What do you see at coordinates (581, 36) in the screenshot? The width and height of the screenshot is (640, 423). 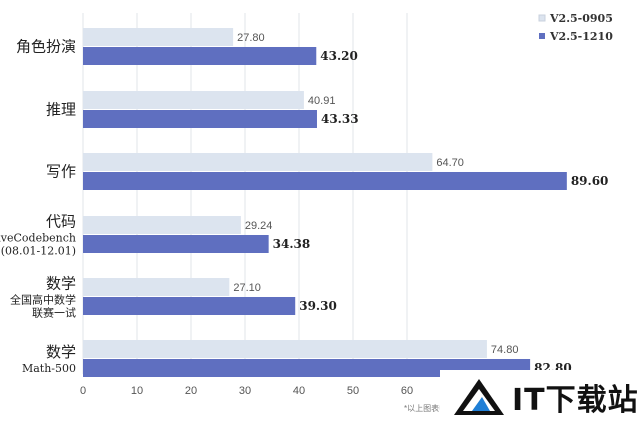 I see `legend-entry: V2.5-1210` at bounding box center [581, 36].